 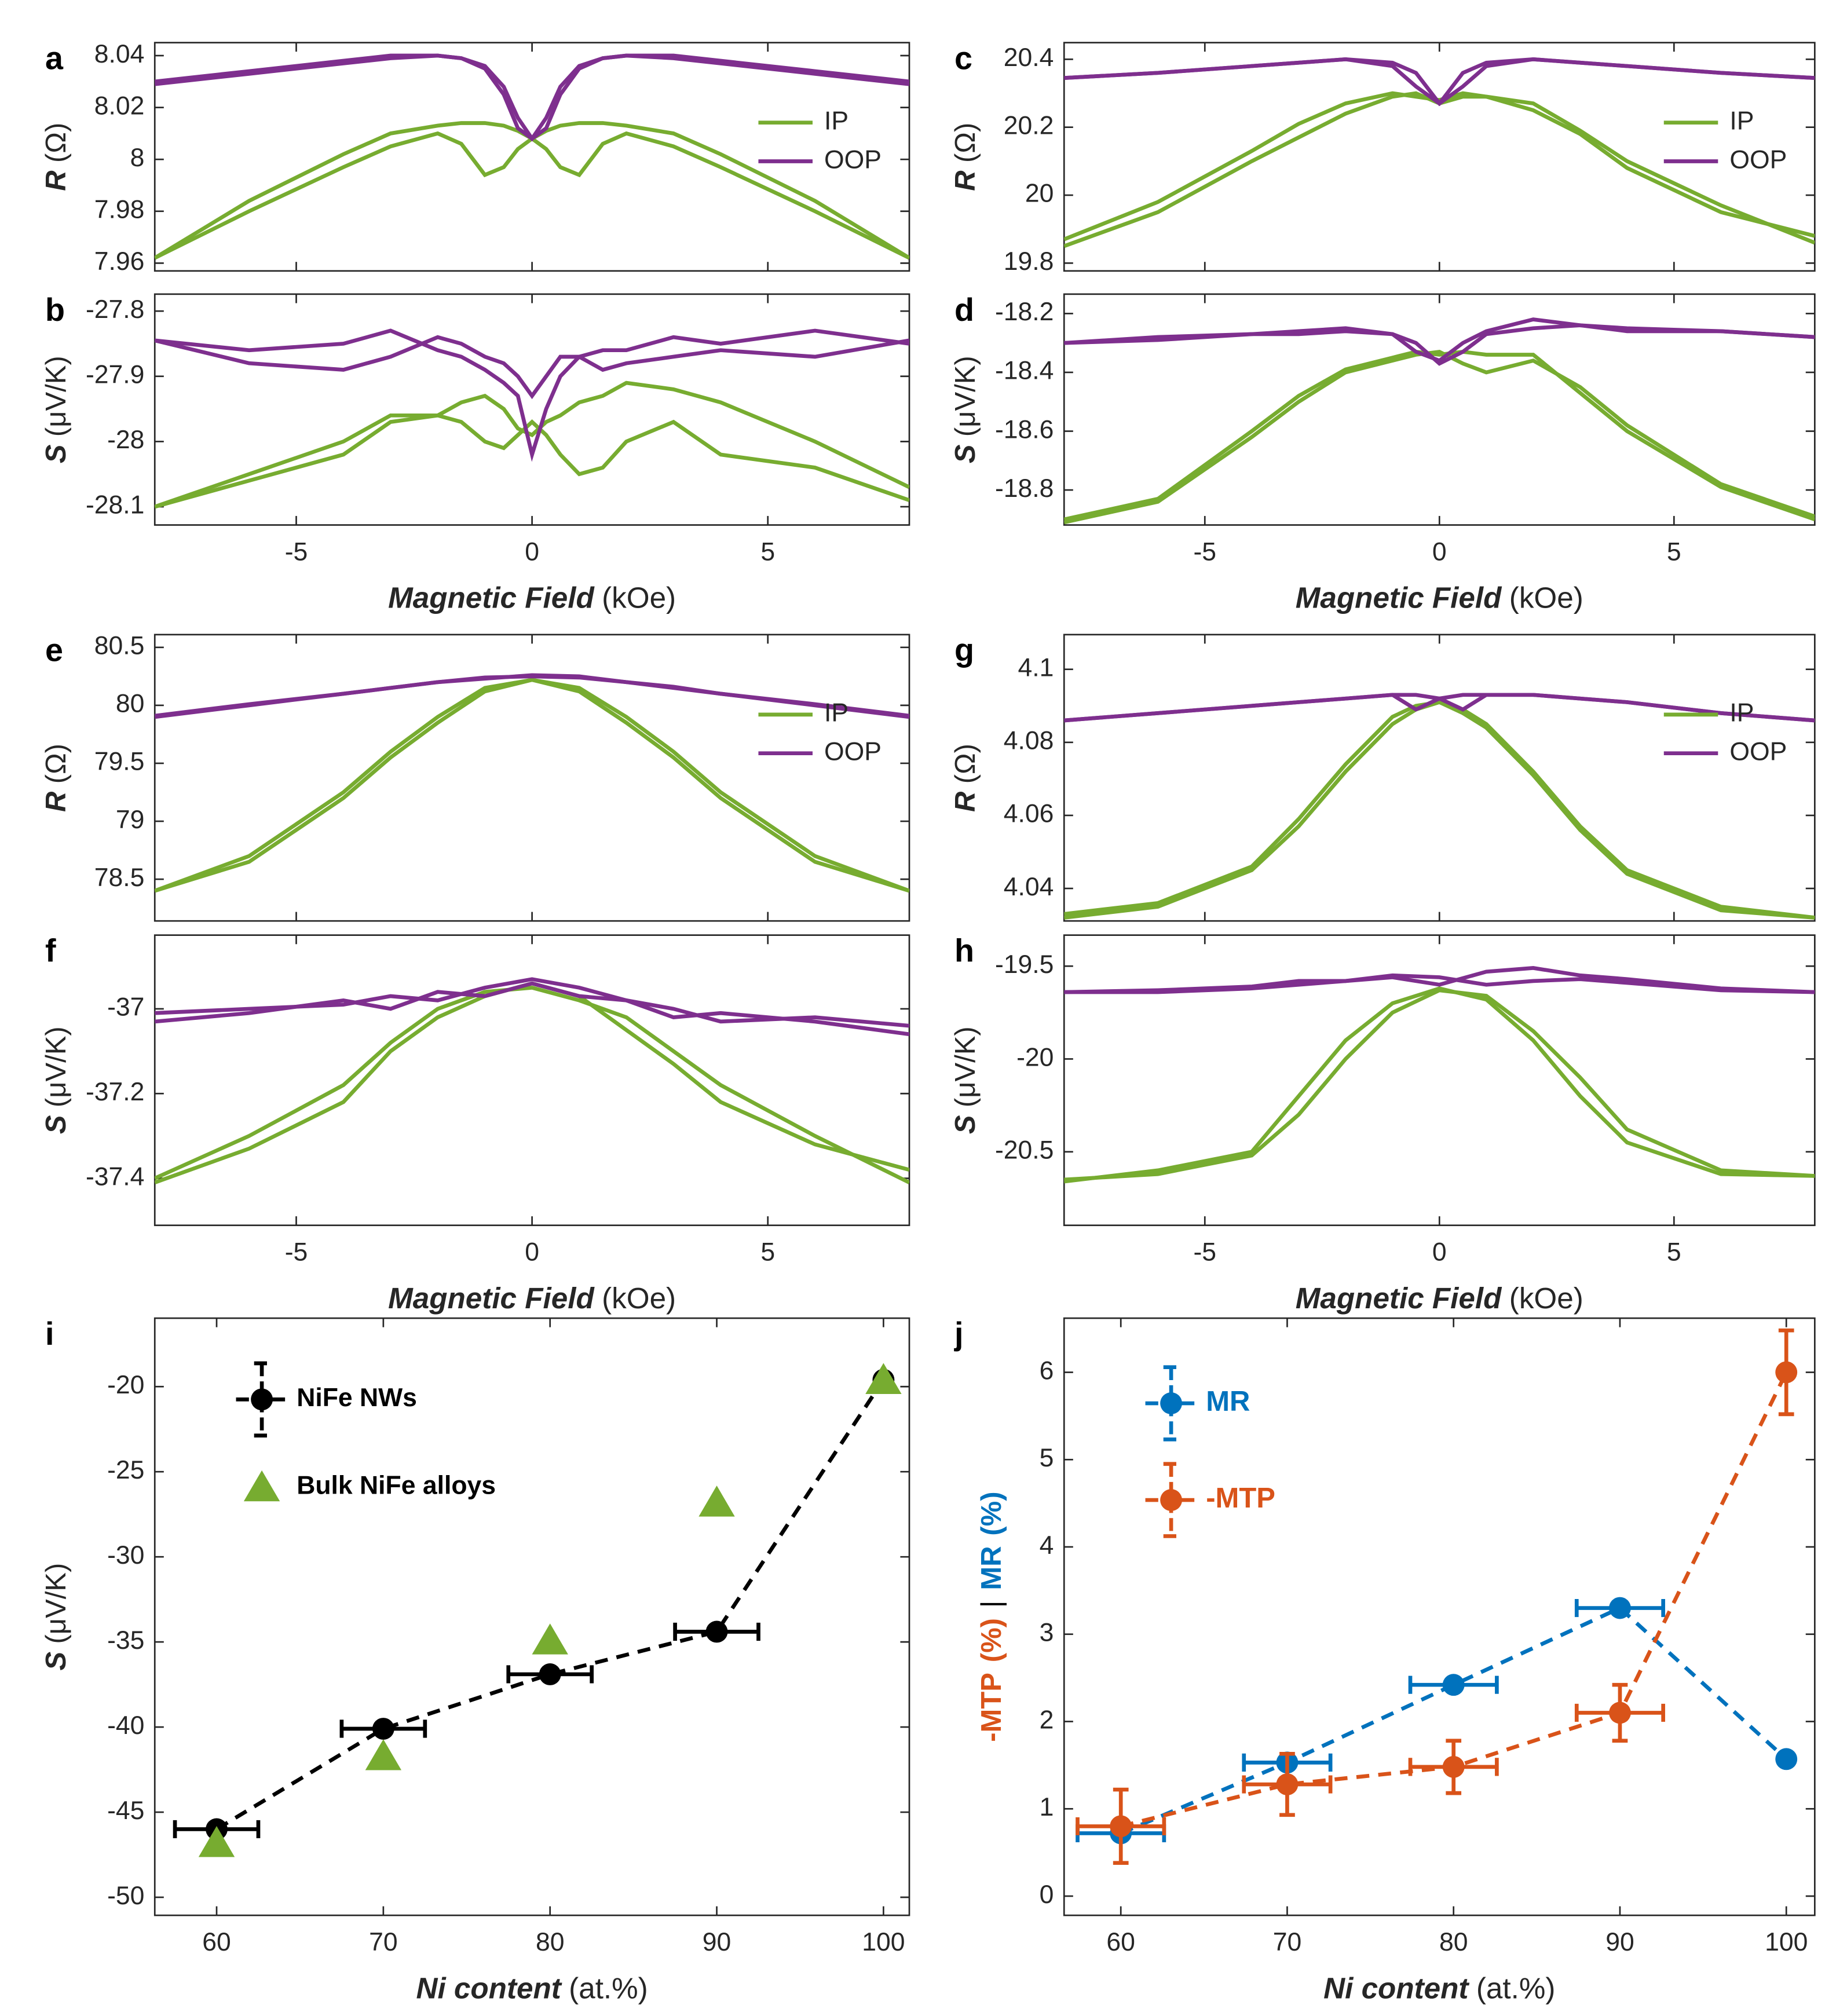 What do you see at coordinates (125, 440) in the screenshot?
I see `y-tick-label: -28` at bounding box center [125, 440].